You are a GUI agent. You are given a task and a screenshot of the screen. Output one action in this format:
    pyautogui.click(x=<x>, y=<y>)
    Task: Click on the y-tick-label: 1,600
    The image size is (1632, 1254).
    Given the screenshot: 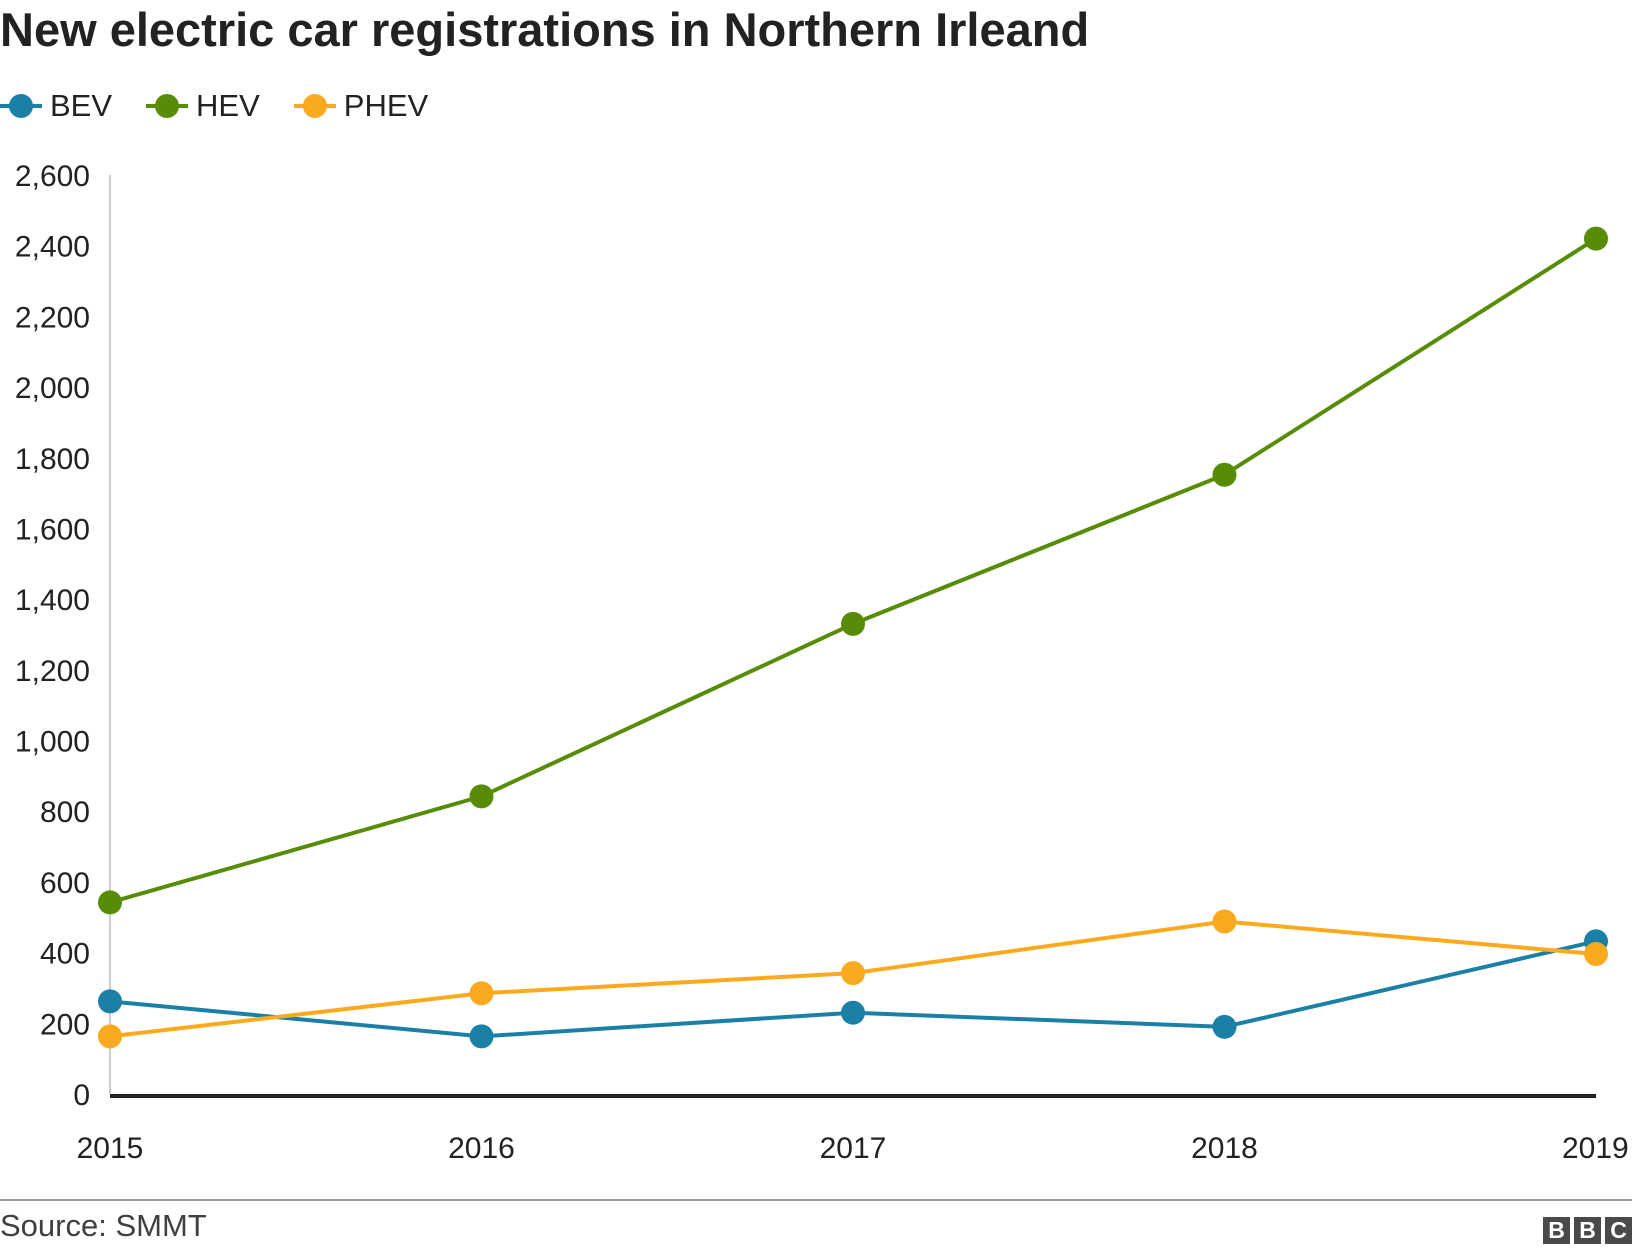 What is the action you would take?
    pyautogui.click(x=52, y=529)
    